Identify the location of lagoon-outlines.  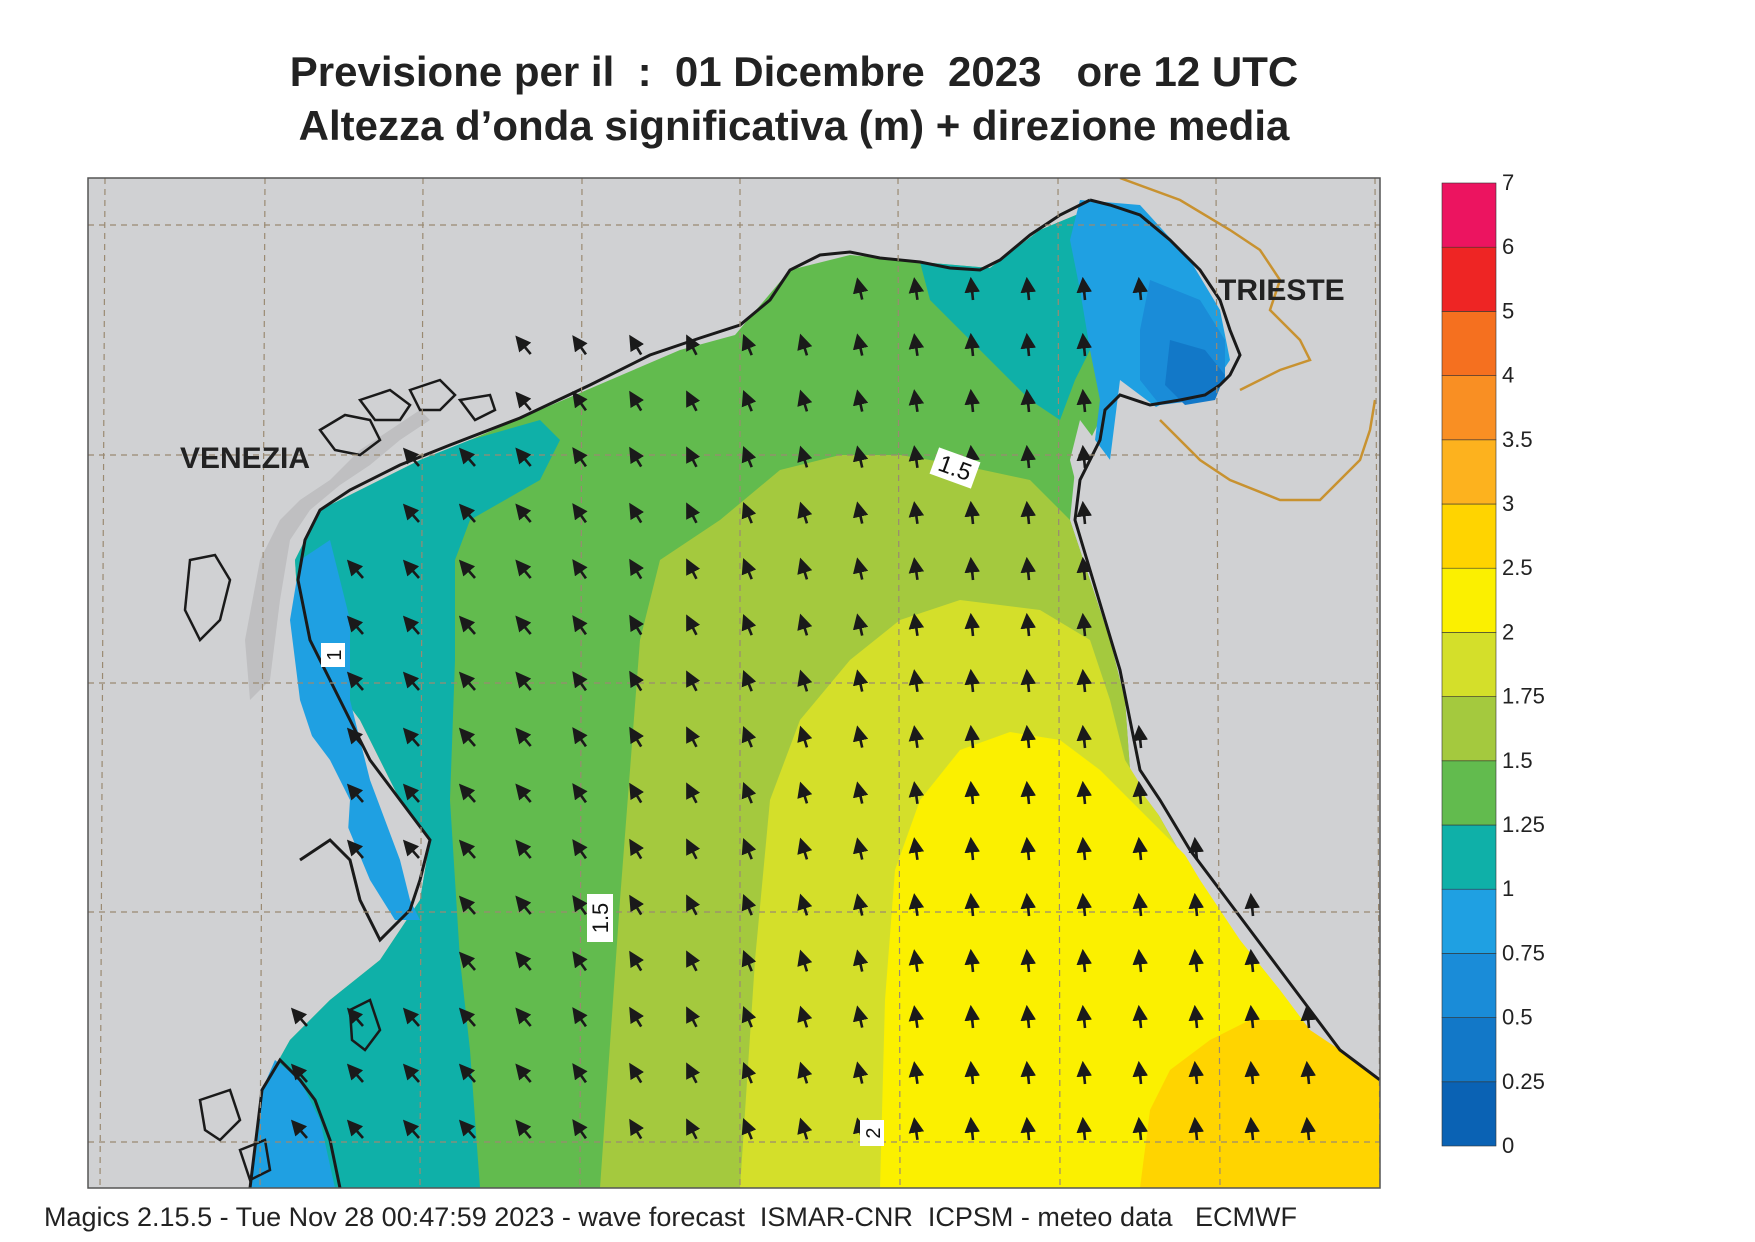
(340, 780).